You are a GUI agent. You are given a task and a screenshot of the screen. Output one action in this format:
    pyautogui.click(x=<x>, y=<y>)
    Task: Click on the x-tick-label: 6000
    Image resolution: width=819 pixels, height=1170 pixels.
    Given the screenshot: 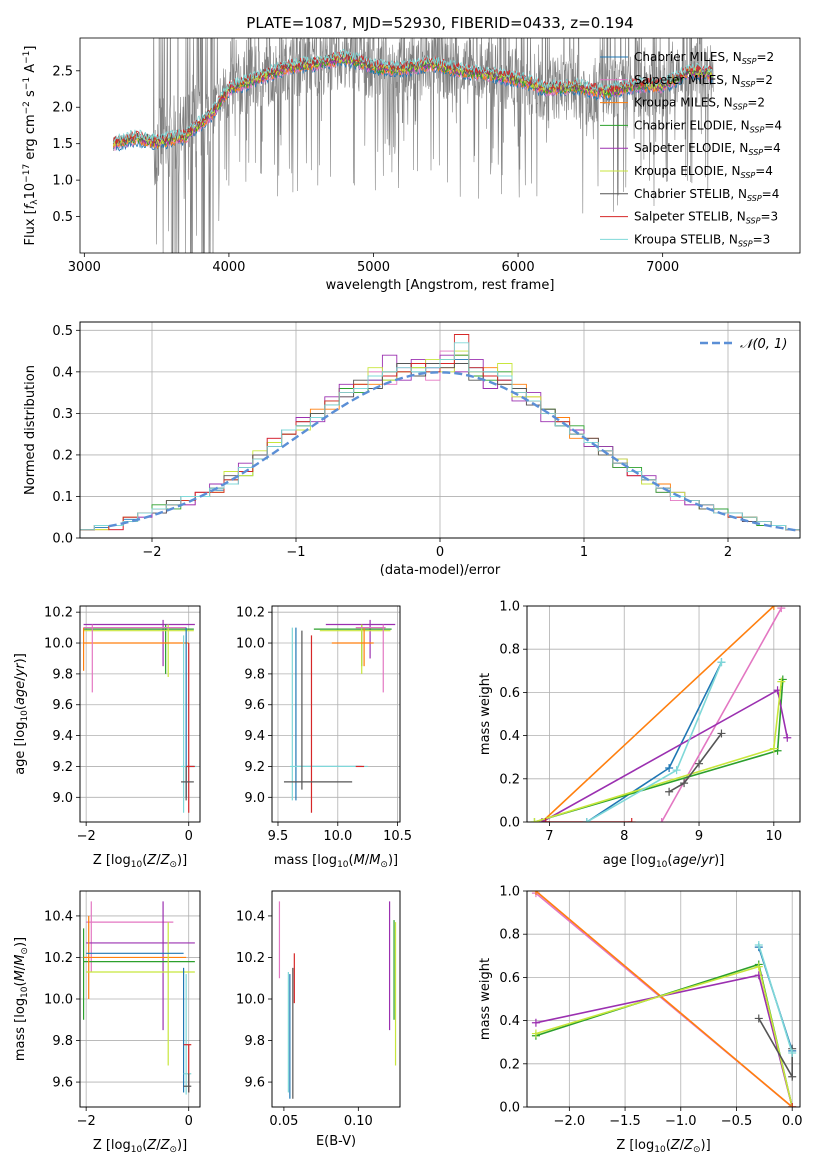 What is the action you would take?
    pyautogui.click(x=518, y=267)
    